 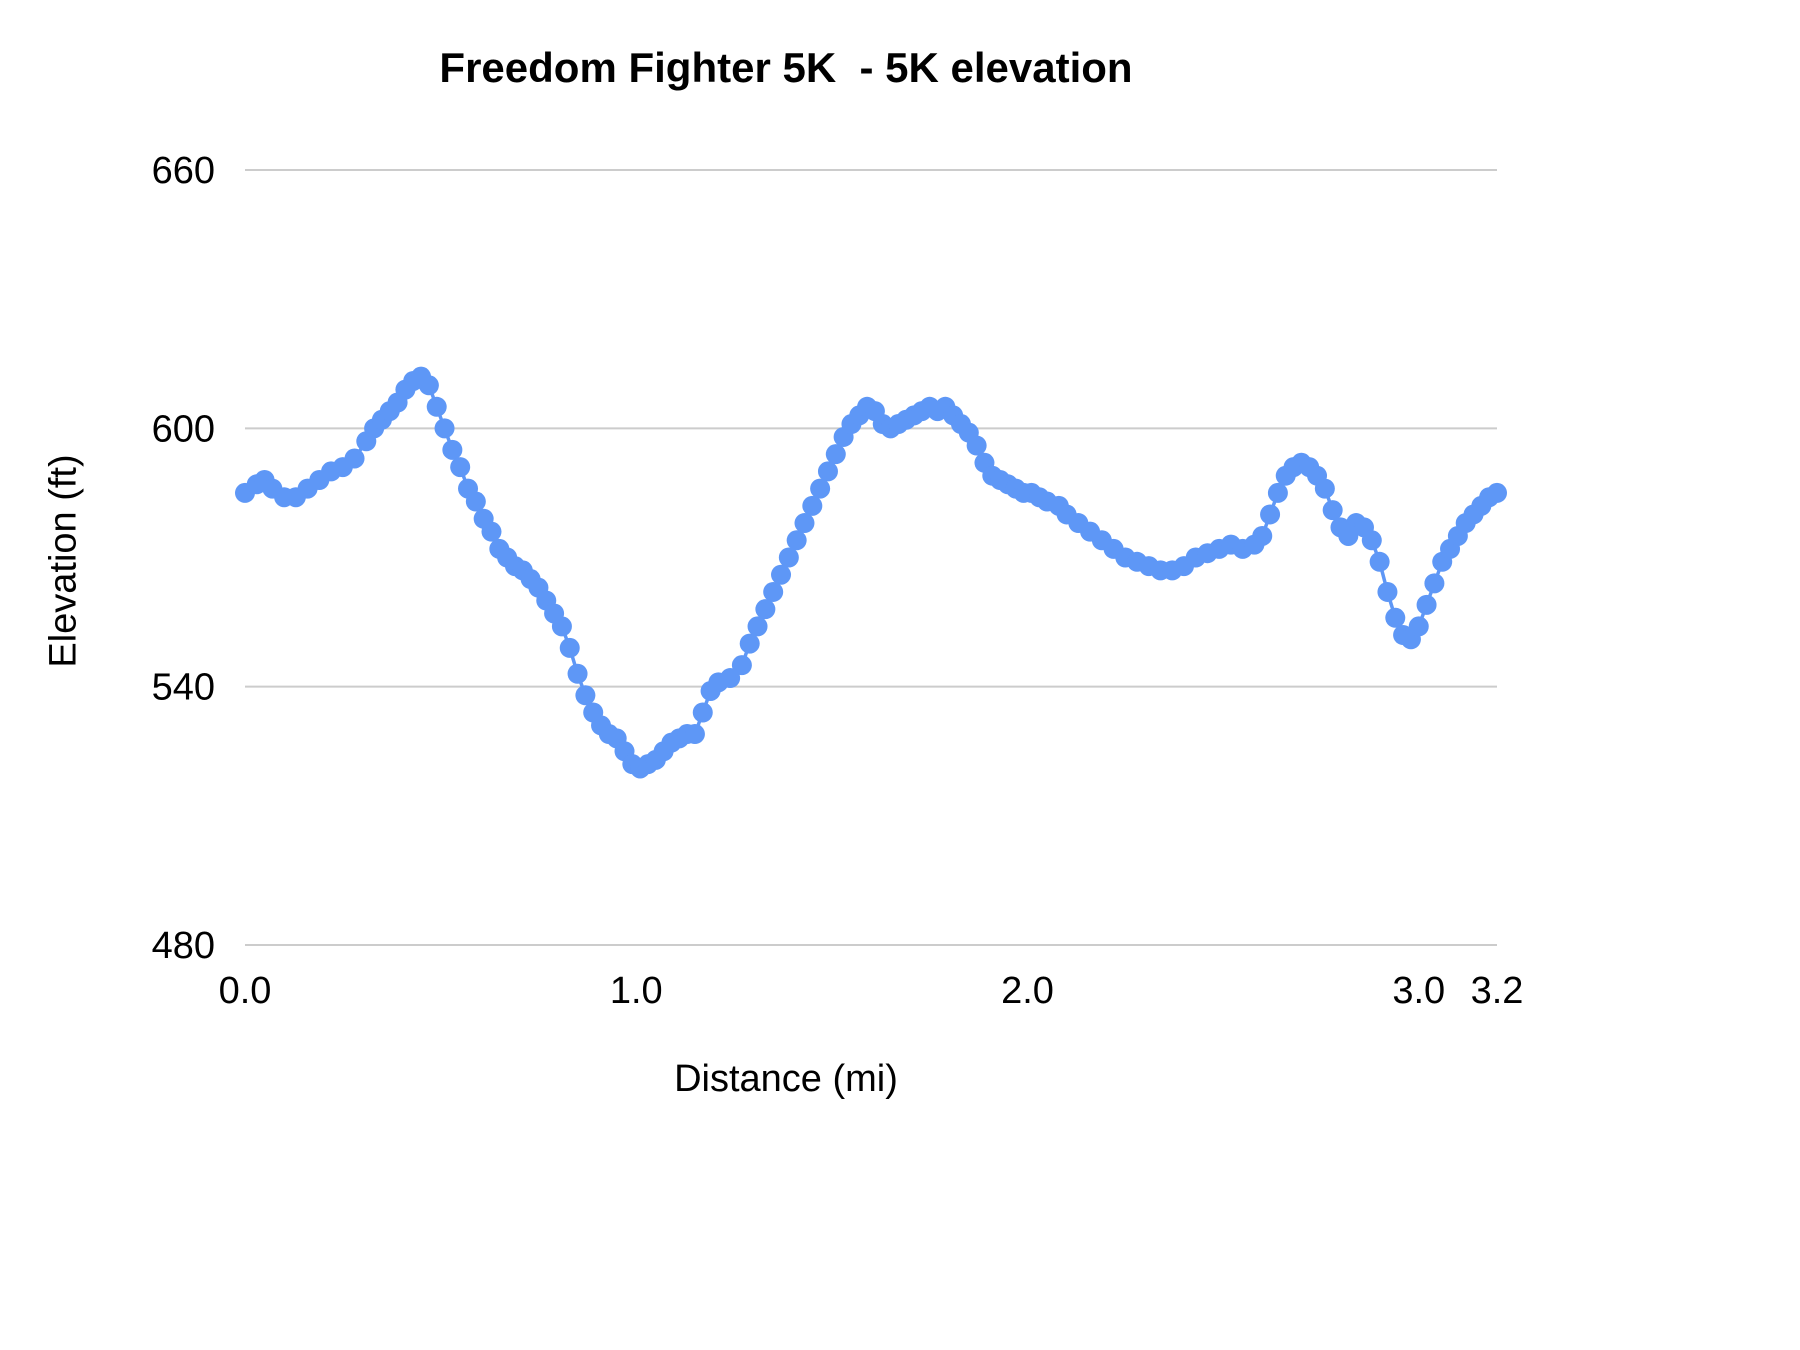 What do you see at coordinates (183, 429) in the screenshot?
I see `y-tick-label: 600` at bounding box center [183, 429].